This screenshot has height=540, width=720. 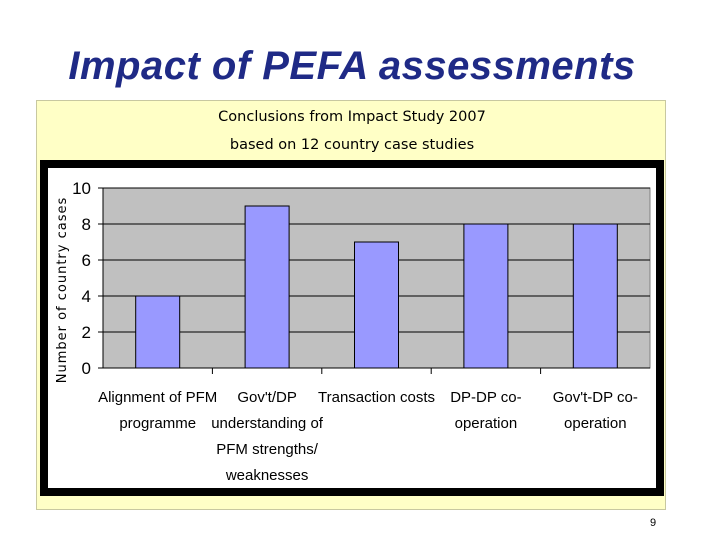 I want to click on page-number: 9, so click(x=653, y=523).